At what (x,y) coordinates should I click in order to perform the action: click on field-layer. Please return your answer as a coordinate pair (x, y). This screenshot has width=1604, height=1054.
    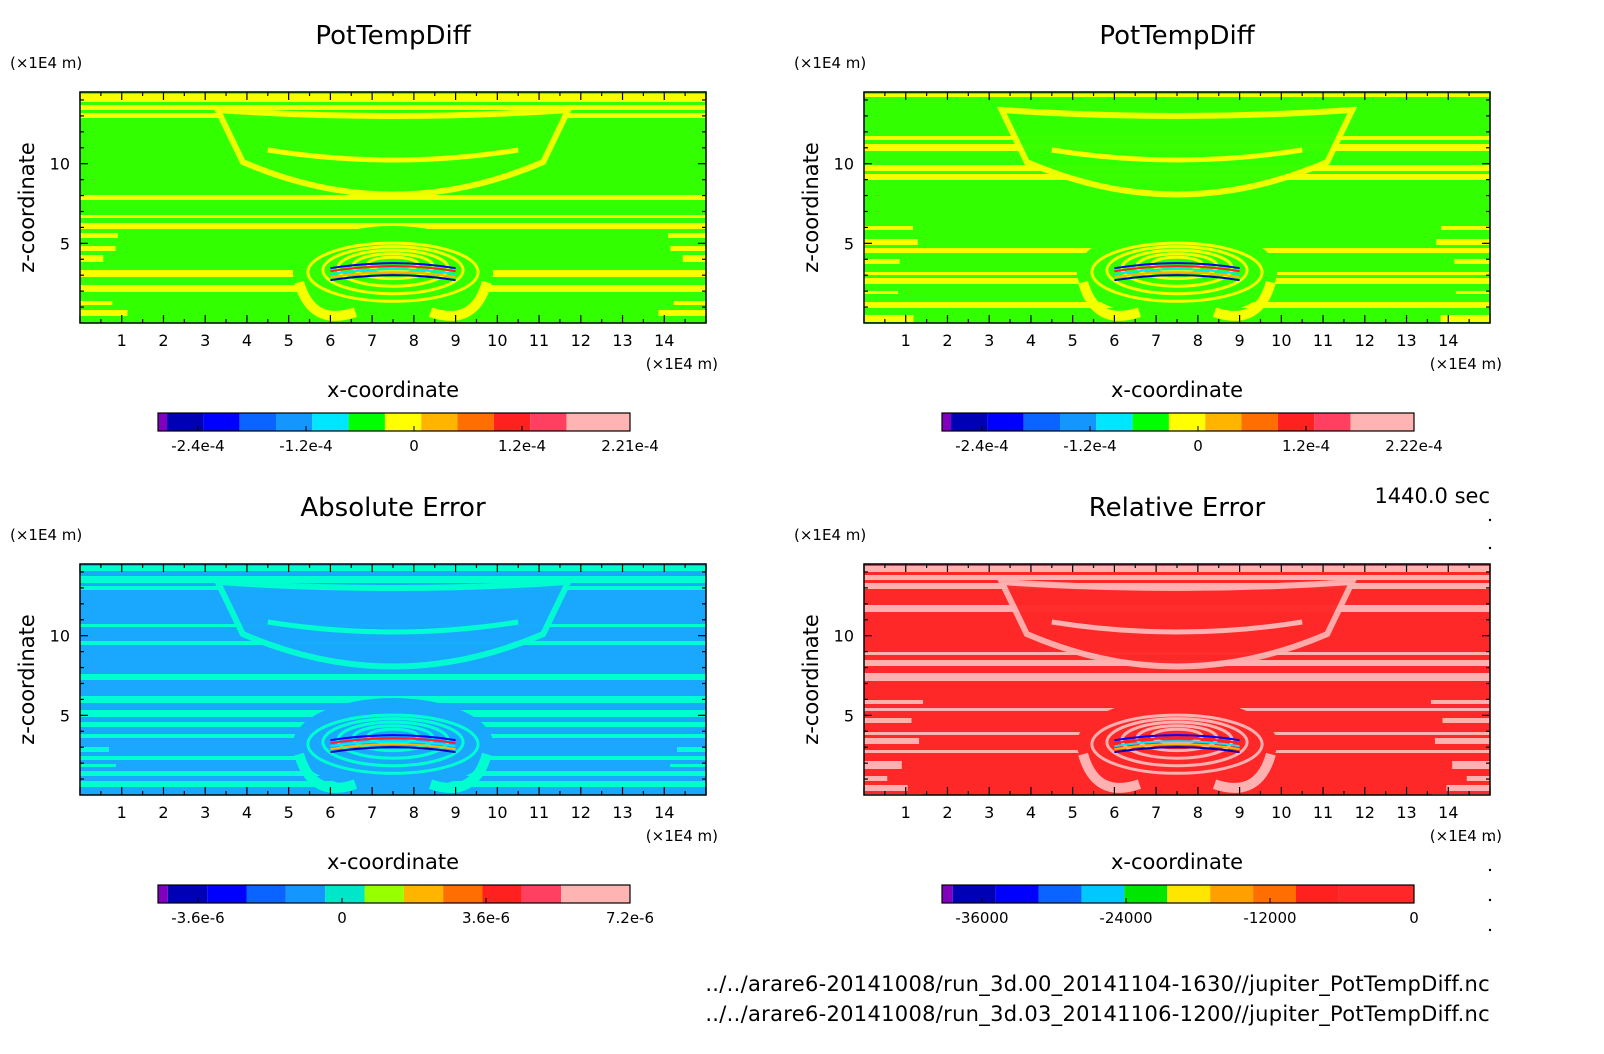
    Looking at the image, I should click on (1177, 679).